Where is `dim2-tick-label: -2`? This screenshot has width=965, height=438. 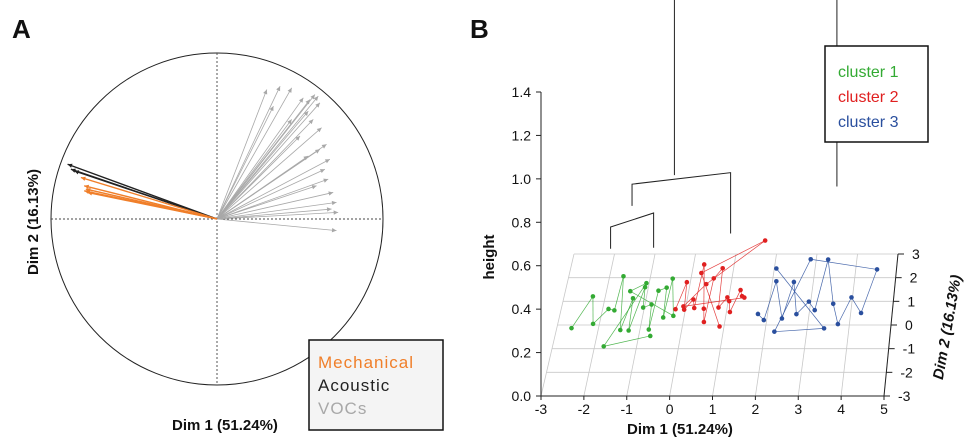 dim2-tick-label: -2 is located at coordinates (906, 372).